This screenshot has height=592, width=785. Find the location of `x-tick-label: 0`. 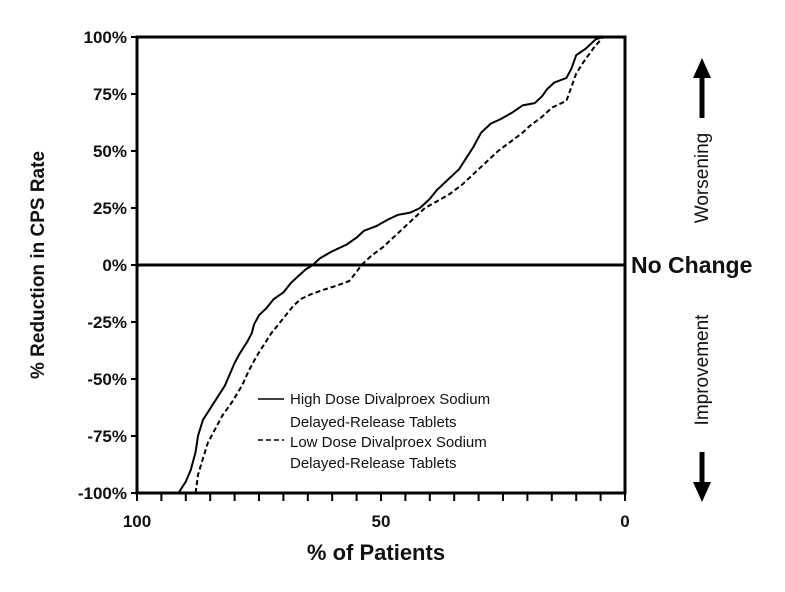

x-tick-label: 0 is located at coordinates (624, 521).